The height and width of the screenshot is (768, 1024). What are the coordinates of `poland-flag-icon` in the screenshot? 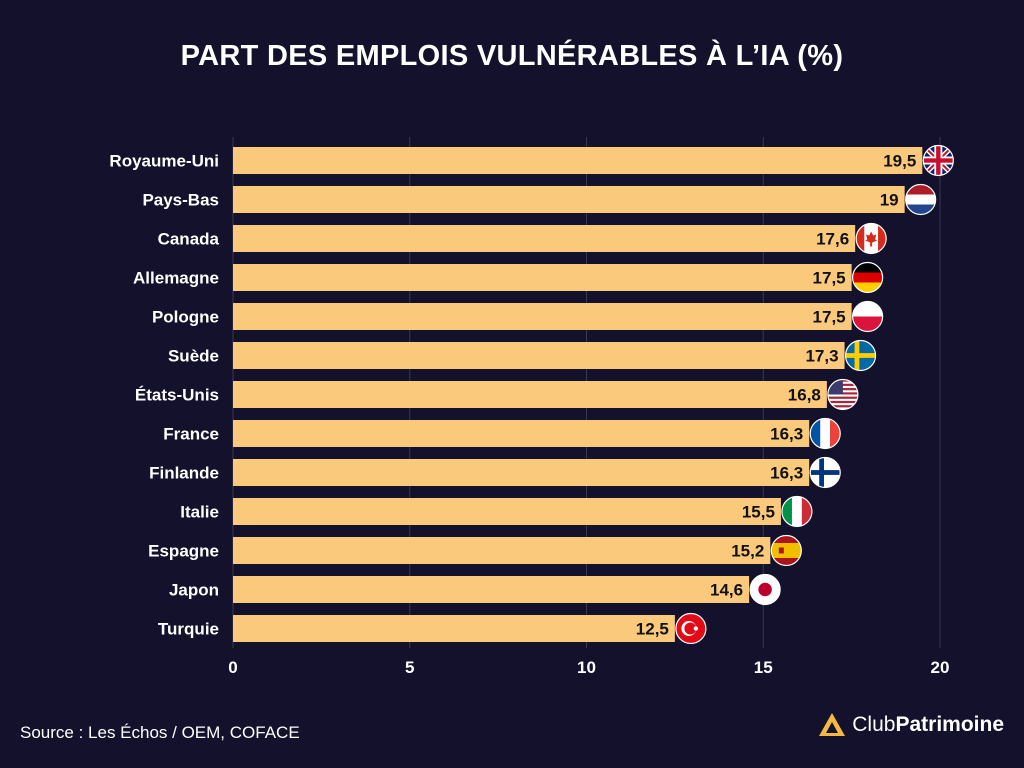 It's located at (868, 316).